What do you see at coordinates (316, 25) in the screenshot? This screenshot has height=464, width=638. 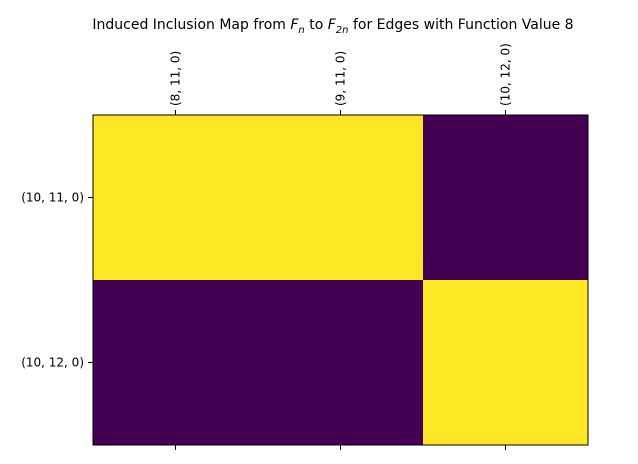 I see `title-middle: to` at bounding box center [316, 25].